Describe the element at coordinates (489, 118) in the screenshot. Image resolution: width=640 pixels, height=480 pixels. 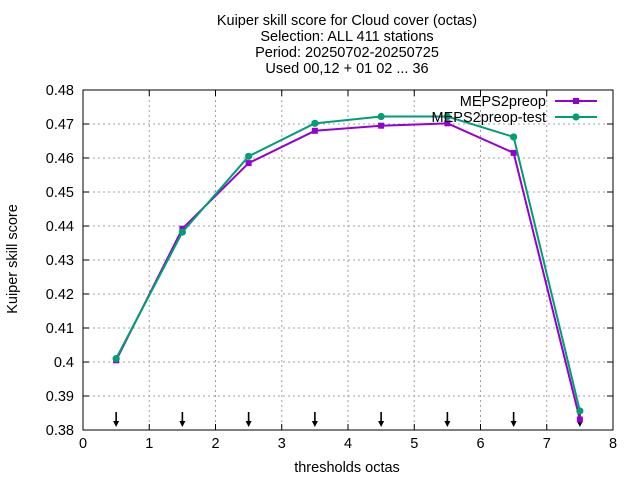
I see `legend-label: MEPS2preop-test` at that location.